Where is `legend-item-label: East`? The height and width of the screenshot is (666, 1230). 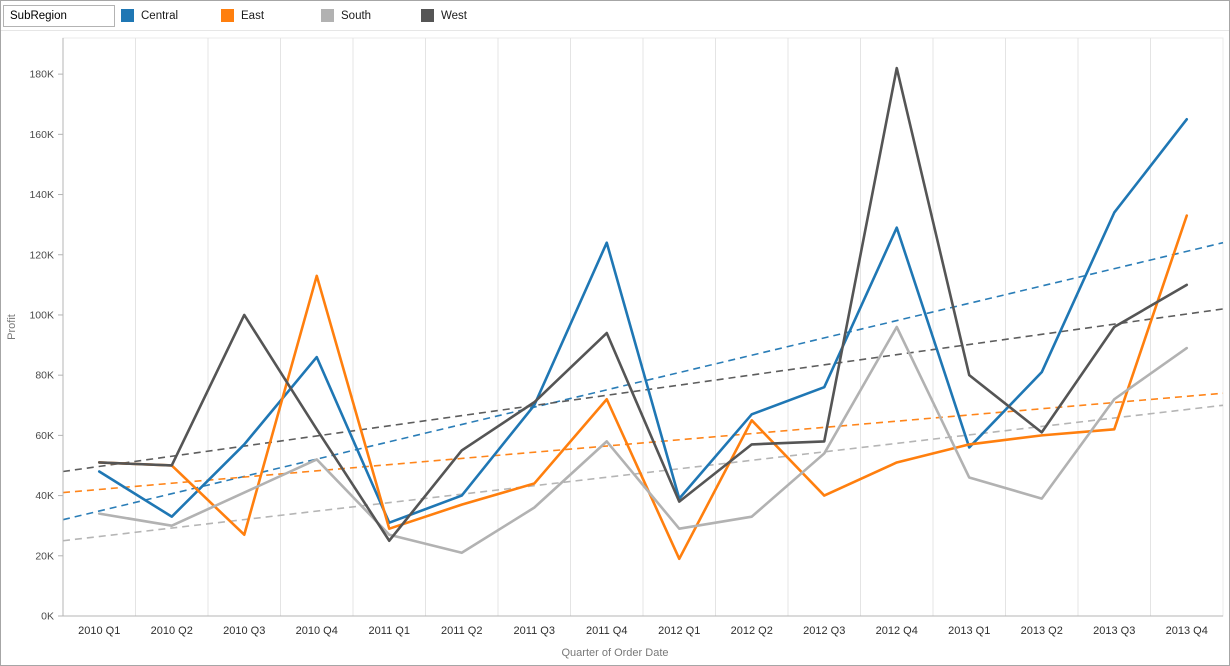
legend-item-label: East is located at coordinates (253, 15).